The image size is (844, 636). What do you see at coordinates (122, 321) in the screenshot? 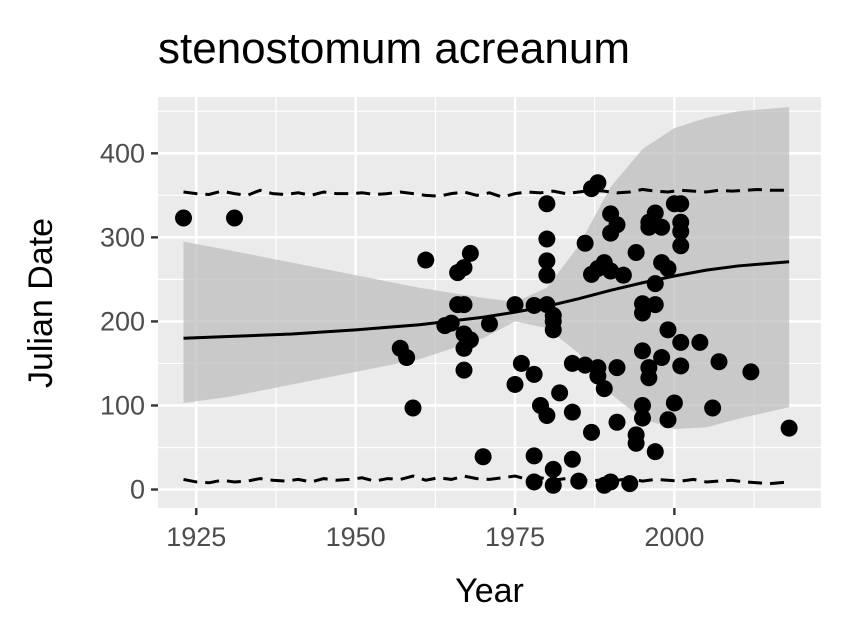
I see `y-tick-label: 200` at bounding box center [122, 321].